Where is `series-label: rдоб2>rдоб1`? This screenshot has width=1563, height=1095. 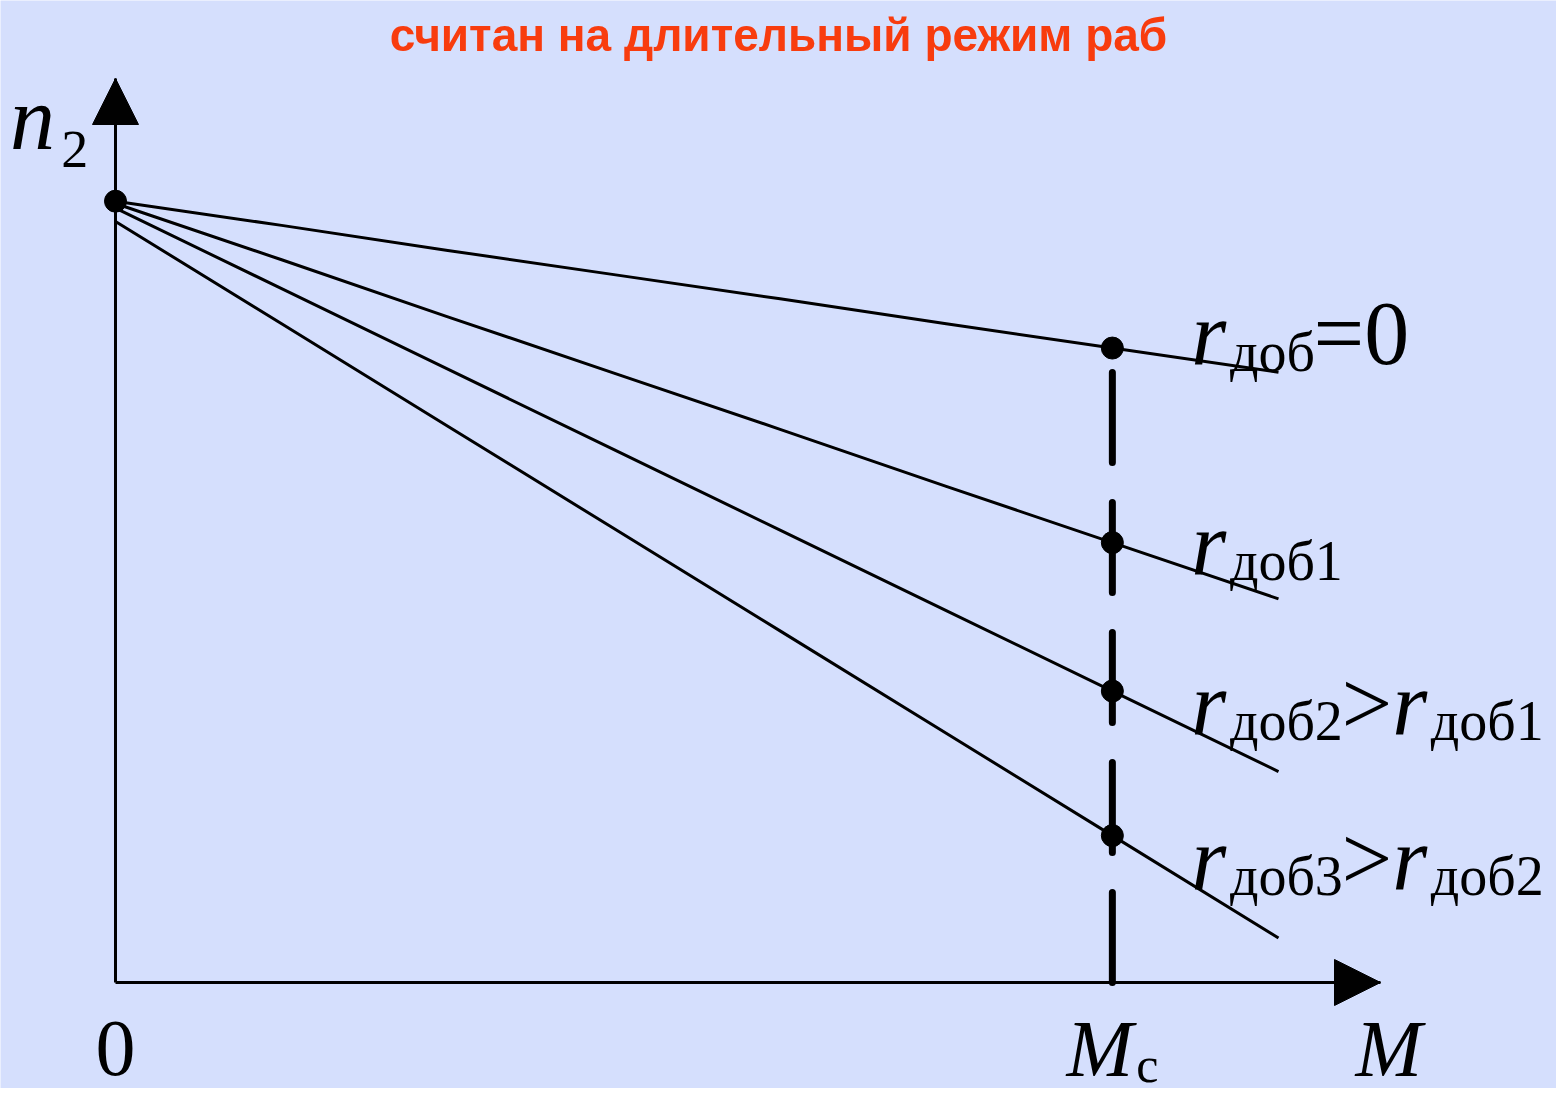 series-label: rдоб2>rдоб1 is located at coordinates (1367, 703).